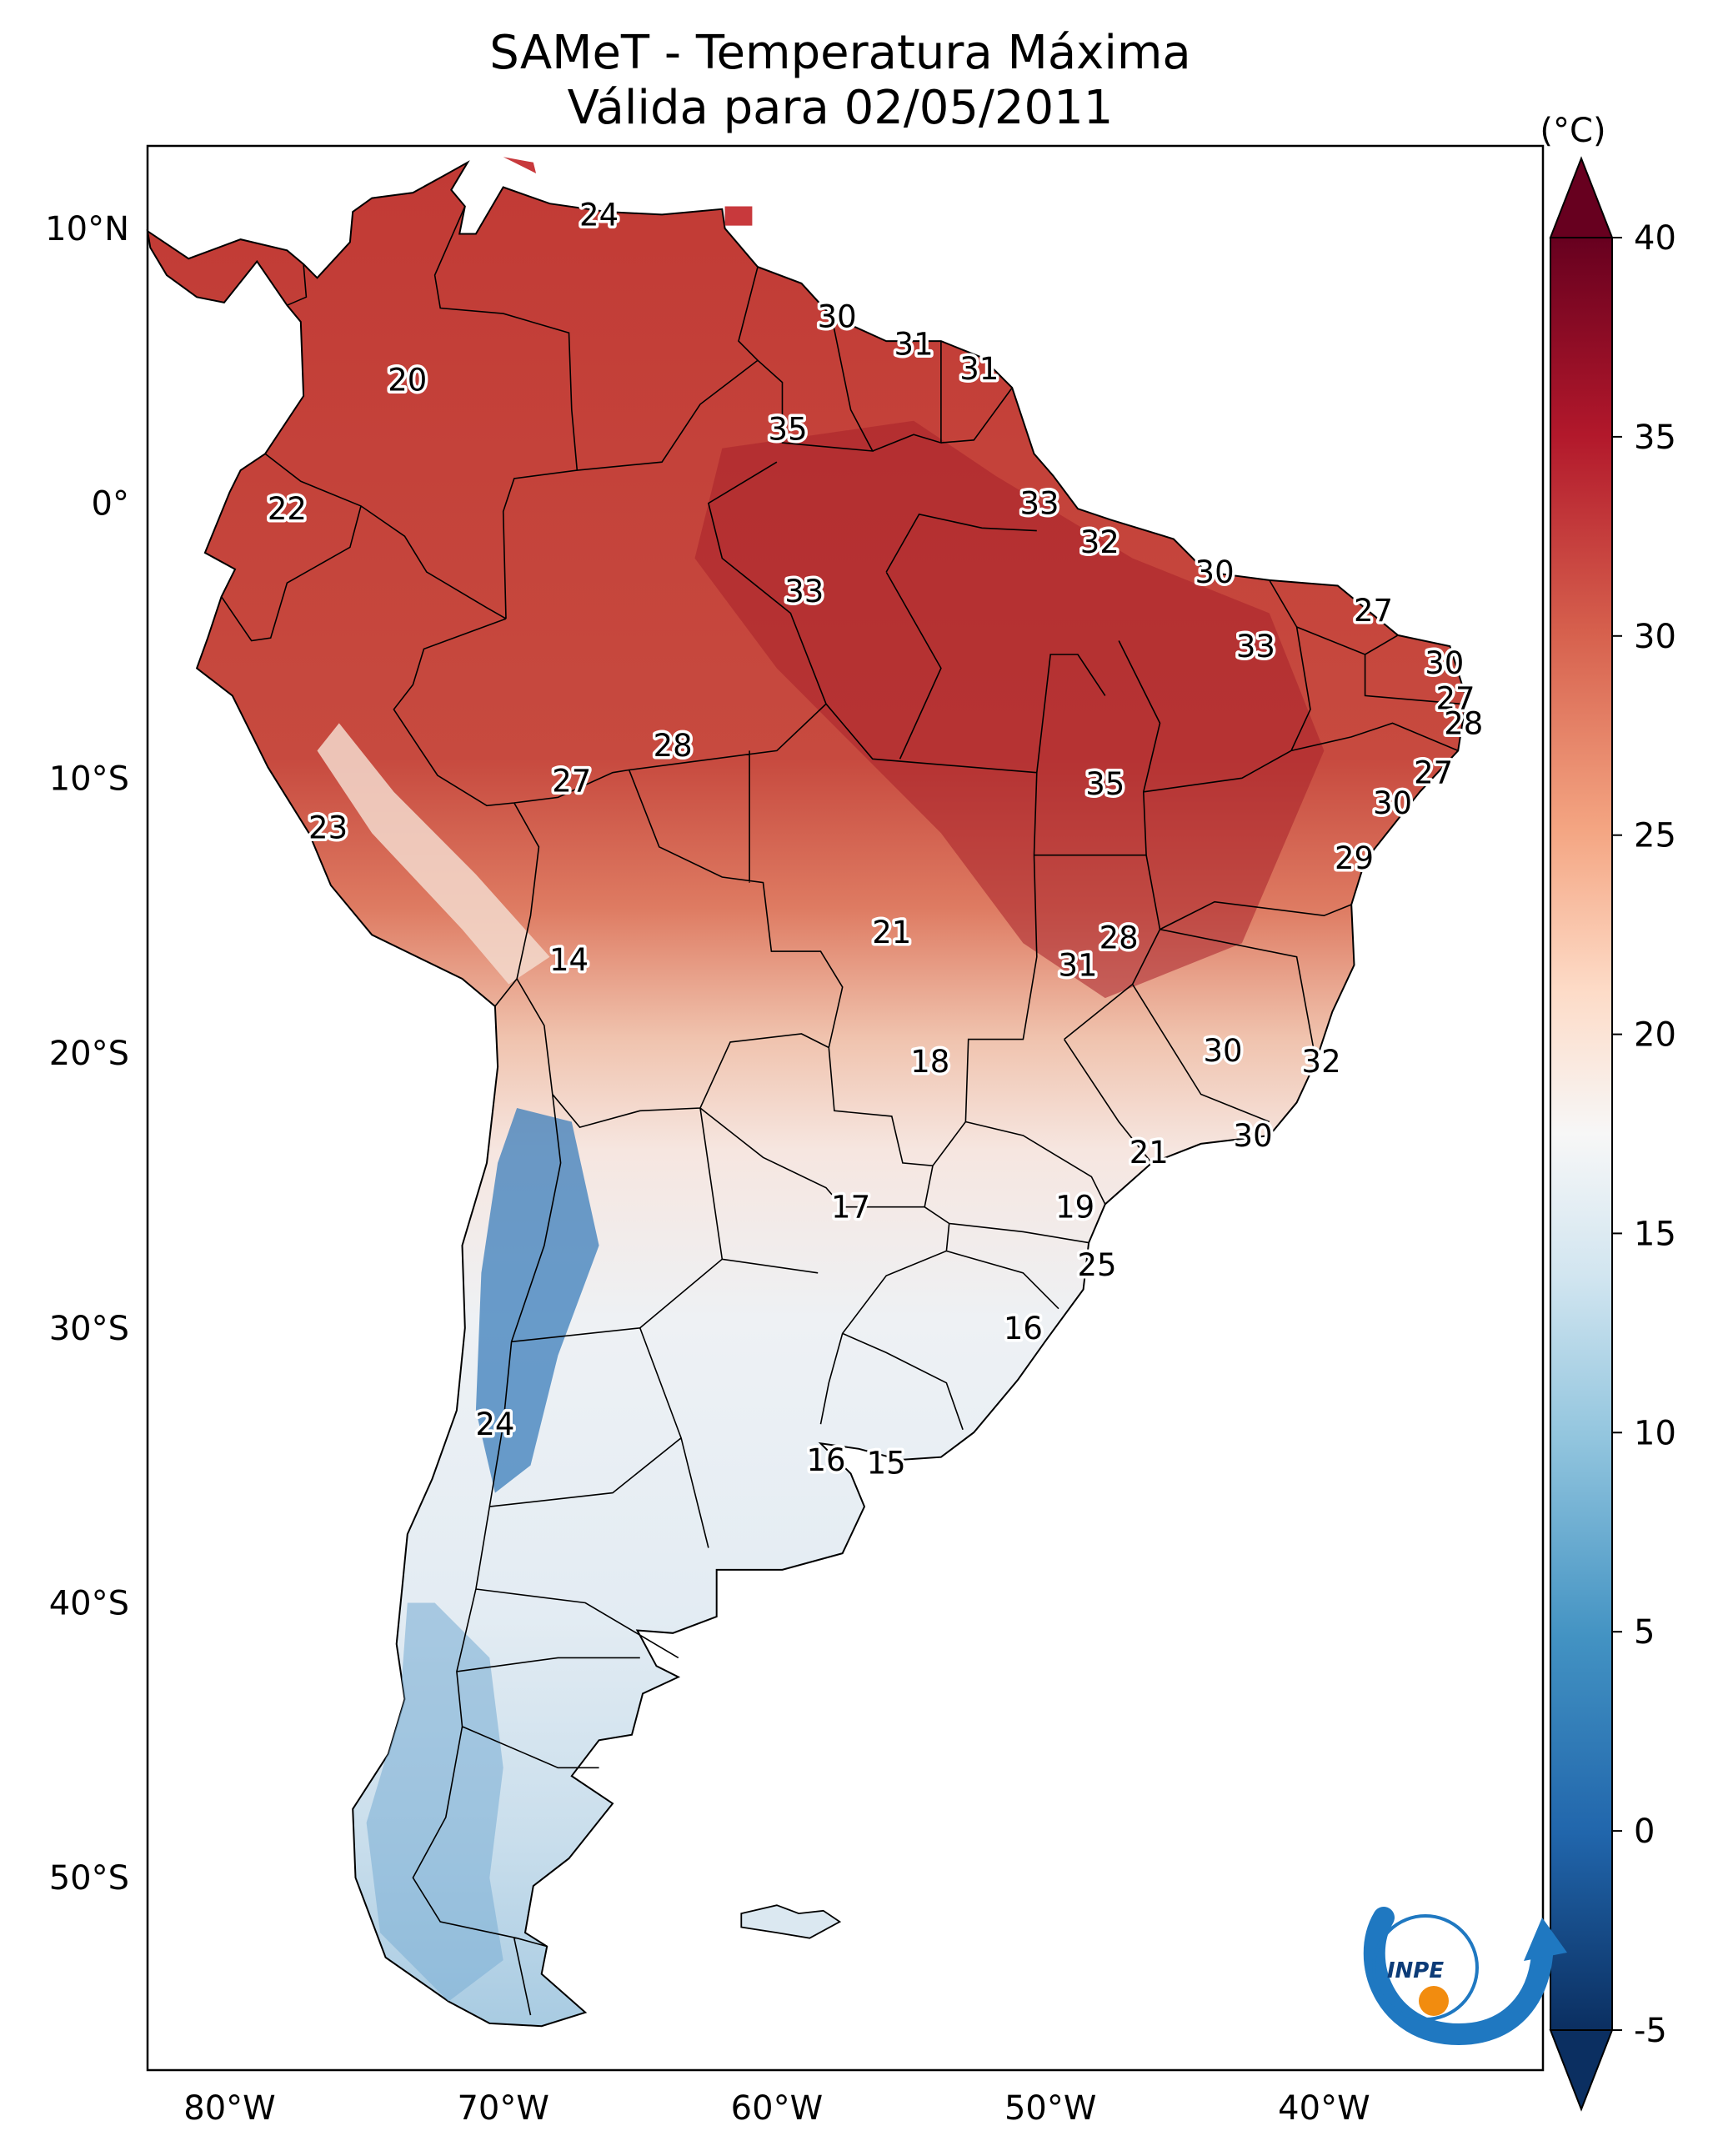 This screenshot has height=2156, width=1723. Describe the element at coordinates (1354, 858) in the screenshot. I see `temperature-label: 29` at that location.